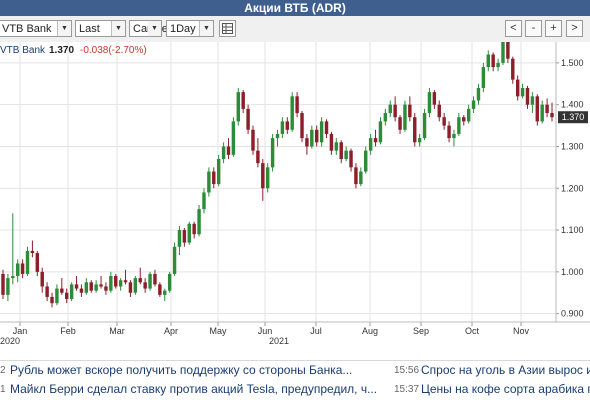 This screenshot has width=590, height=400. What do you see at coordinates (572, 272) in the screenshot?
I see `y-tick-label: 1.000` at bounding box center [572, 272].